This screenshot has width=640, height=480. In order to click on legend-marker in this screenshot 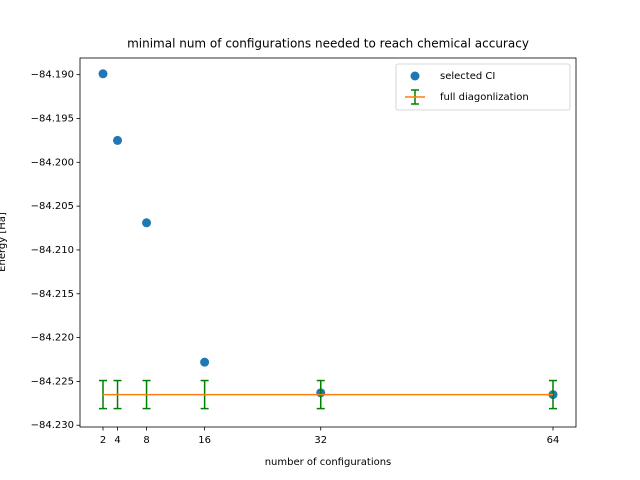, I will do `click(415, 76)`.